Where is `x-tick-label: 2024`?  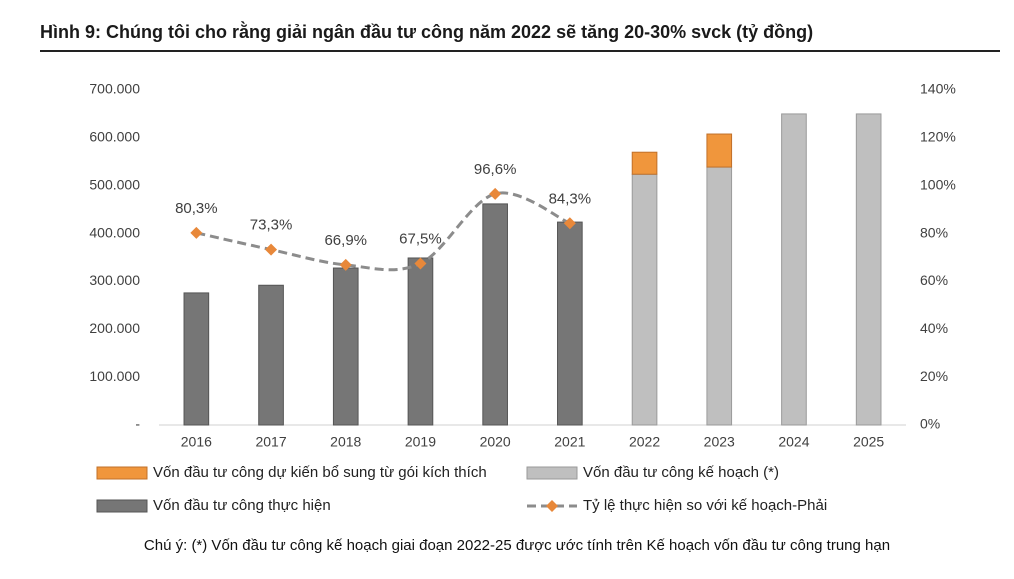
x-tick-label: 2024 is located at coordinates (793, 442).